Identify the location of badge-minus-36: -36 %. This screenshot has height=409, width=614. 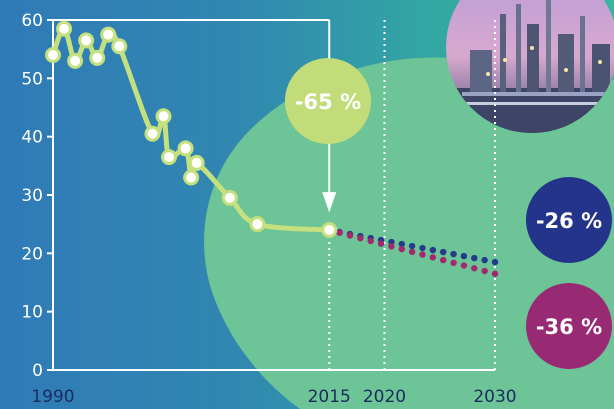
(569, 326).